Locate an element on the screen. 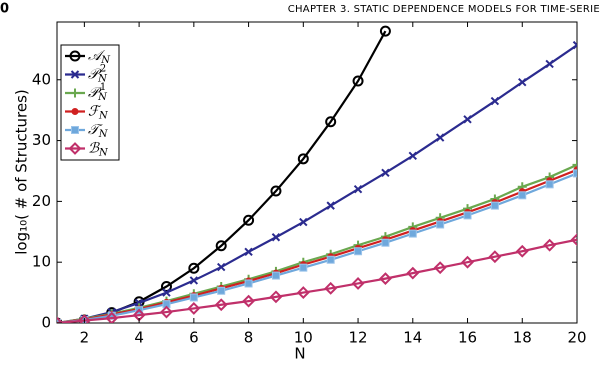  y-tick-label: 0 is located at coordinates (46, 323).